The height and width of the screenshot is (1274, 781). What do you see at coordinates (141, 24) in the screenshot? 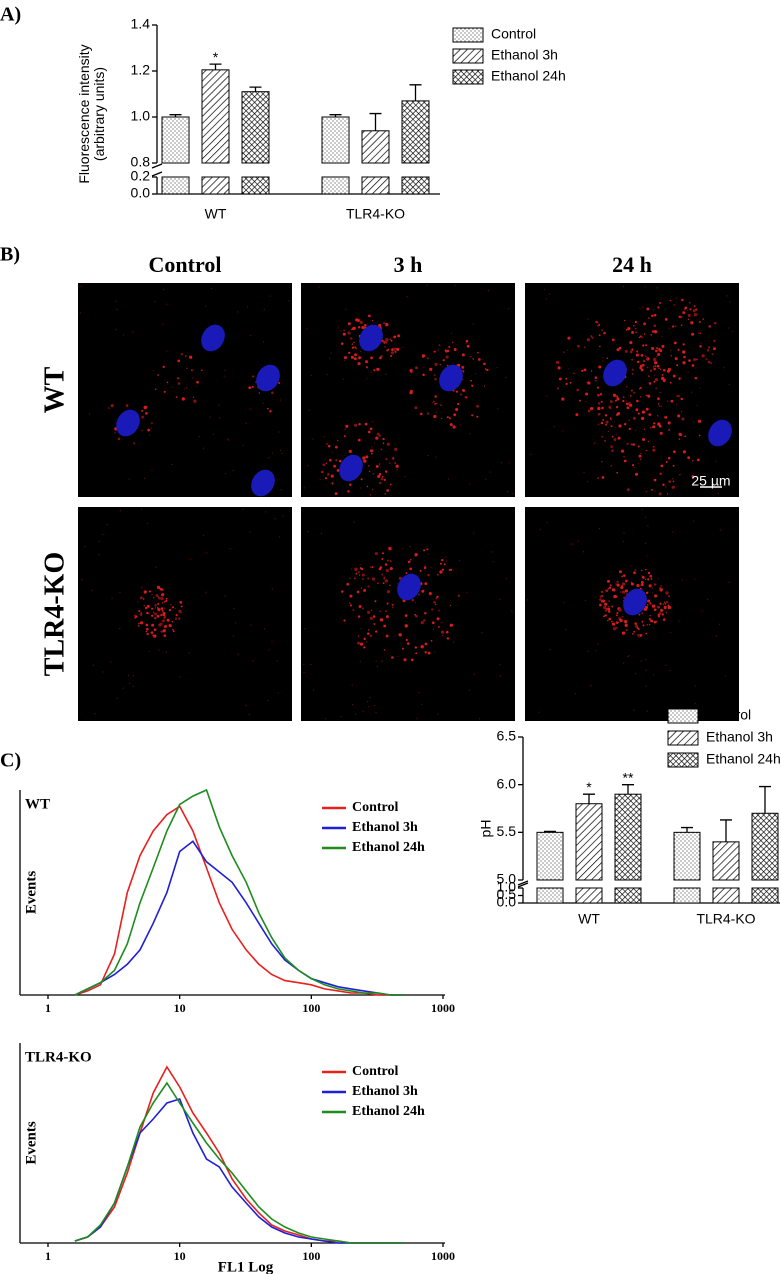
I see `y-tick-label: 1.4` at bounding box center [141, 24].